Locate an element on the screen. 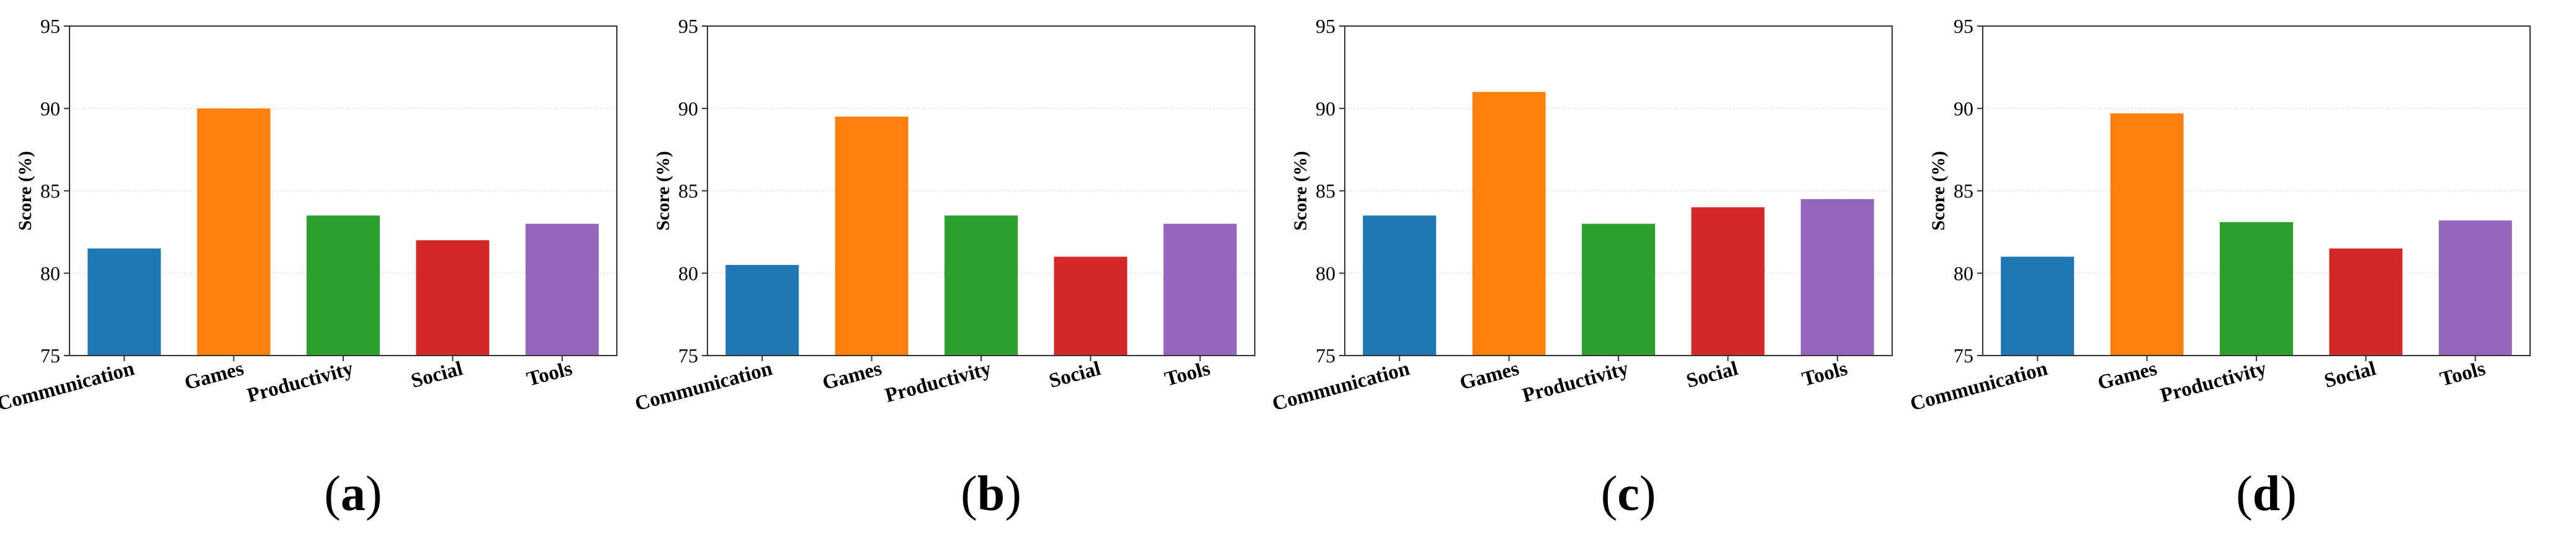 The height and width of the screenshot is (538, 2576). panel-letter: d is located at coordinates (2267, 494).